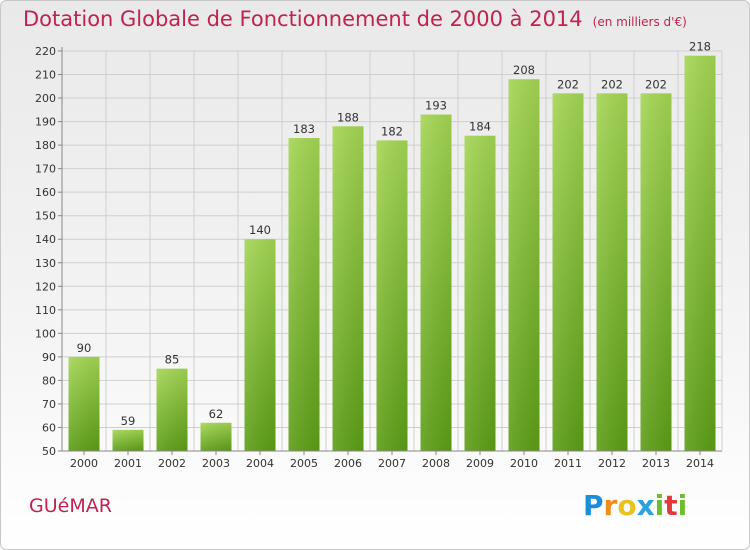 Image resolution: width=750 pixels, height=550 pixels. I want to click on y-tick-label: 140, so click(45, 239).